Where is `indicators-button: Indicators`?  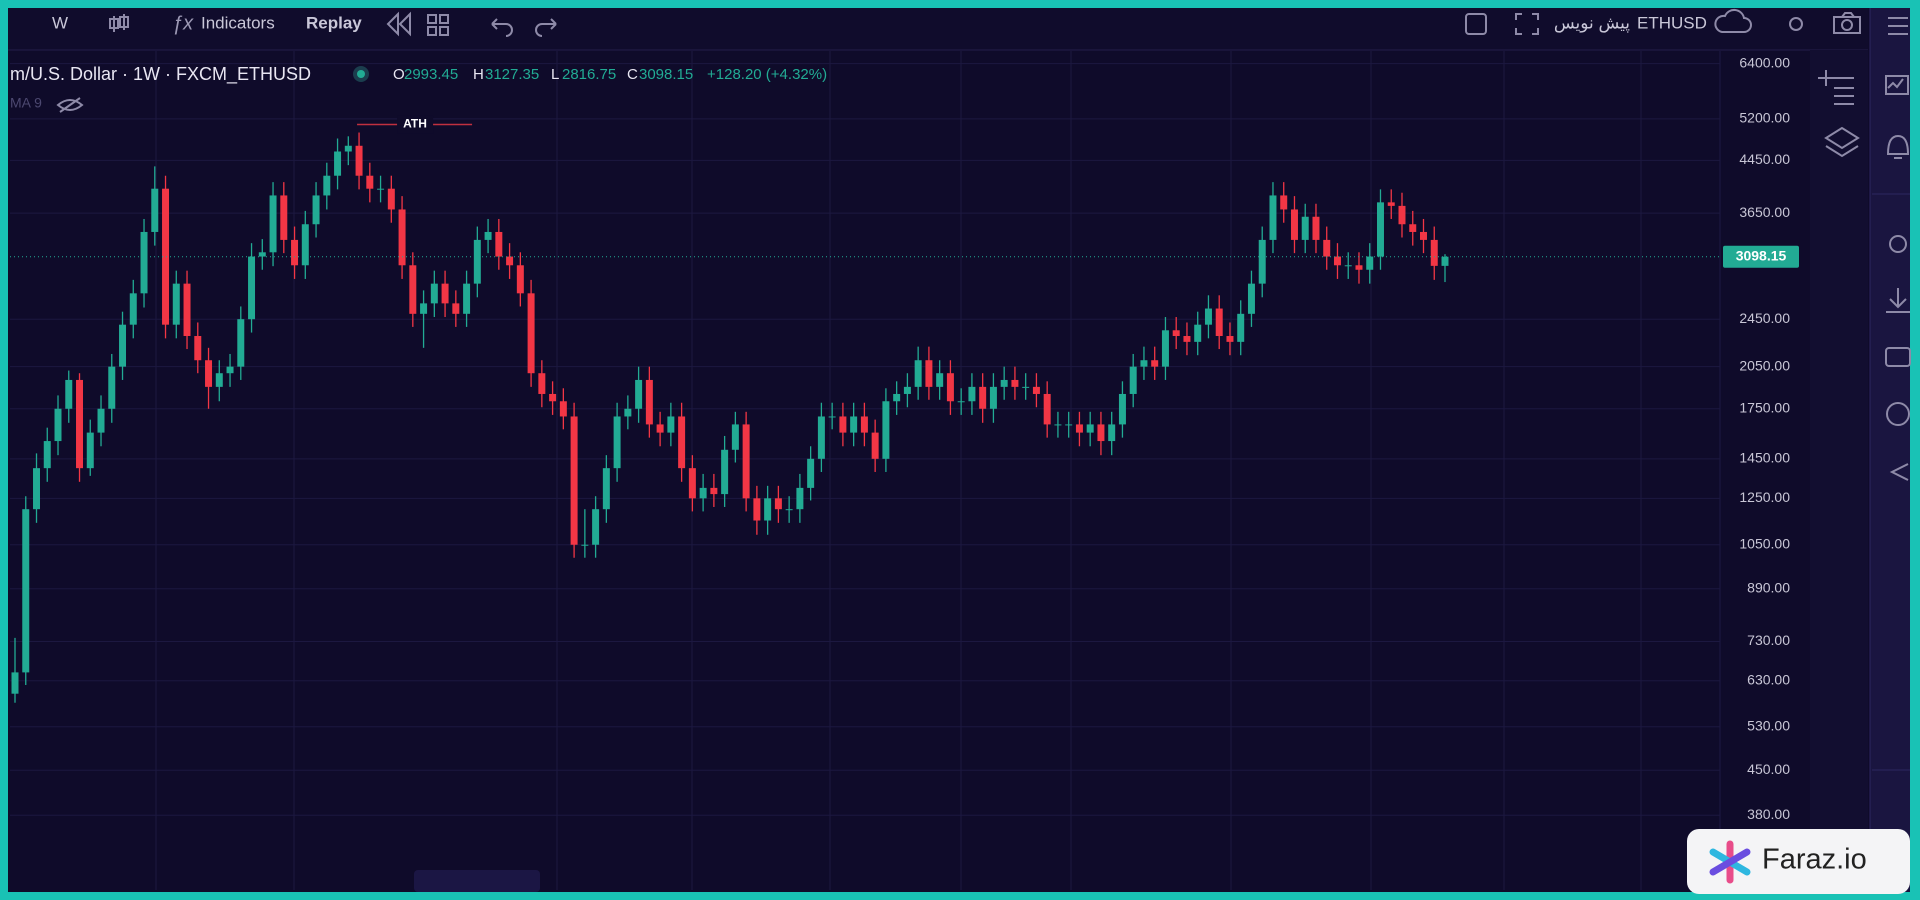
indicators-button: Indicators is located at coordinates (238, 22).